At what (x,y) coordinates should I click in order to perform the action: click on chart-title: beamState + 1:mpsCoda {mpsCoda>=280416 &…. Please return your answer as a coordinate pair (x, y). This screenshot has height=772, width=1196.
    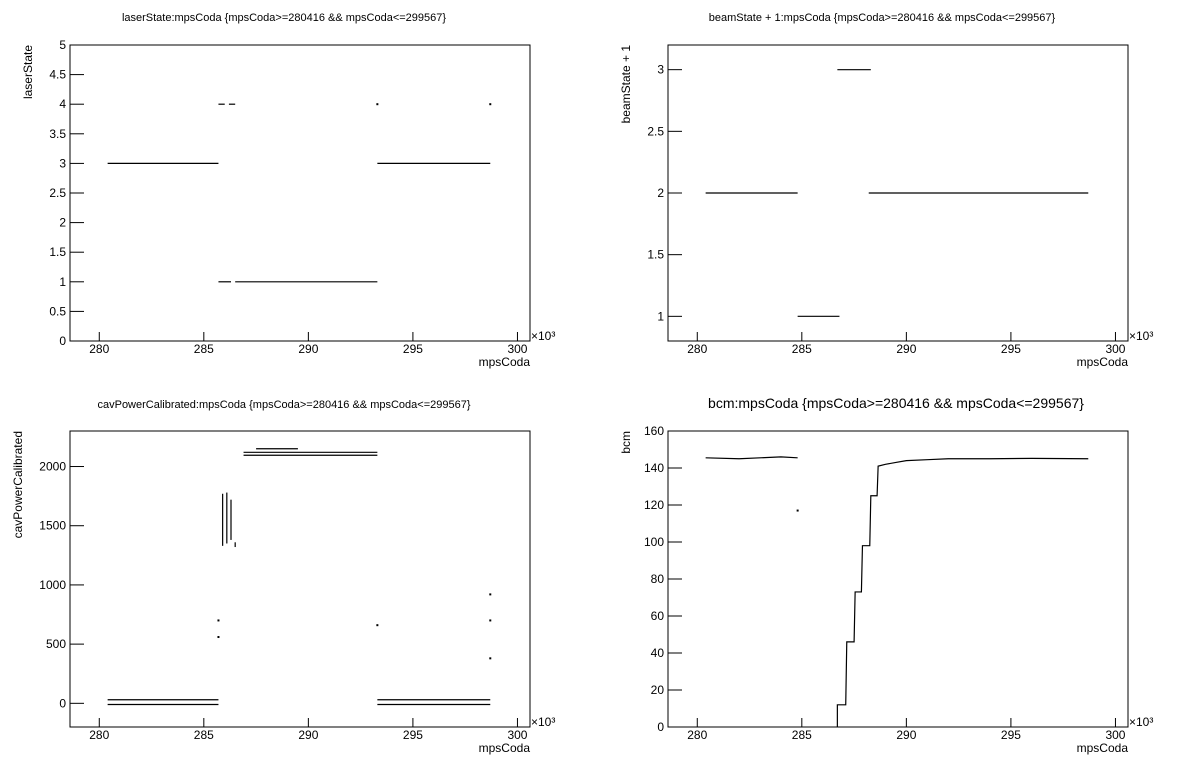
    Looking at the image, I should click on (882, 18).